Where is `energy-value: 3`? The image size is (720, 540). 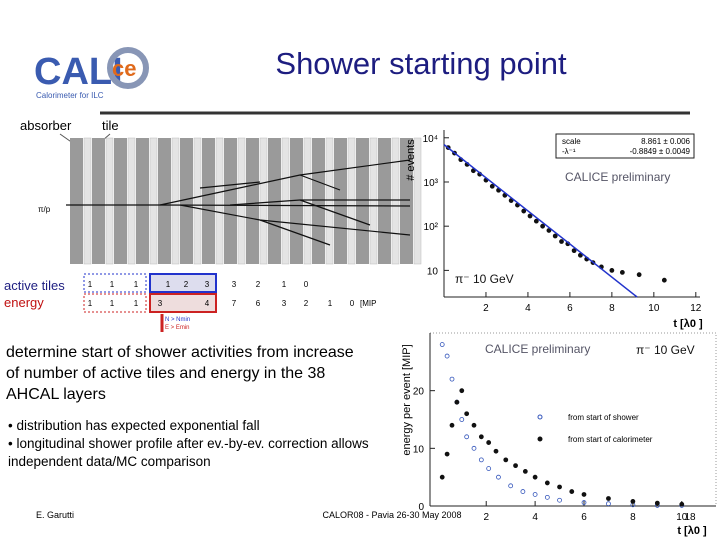 energy-value: 3 is located at coordinates (160, 303).